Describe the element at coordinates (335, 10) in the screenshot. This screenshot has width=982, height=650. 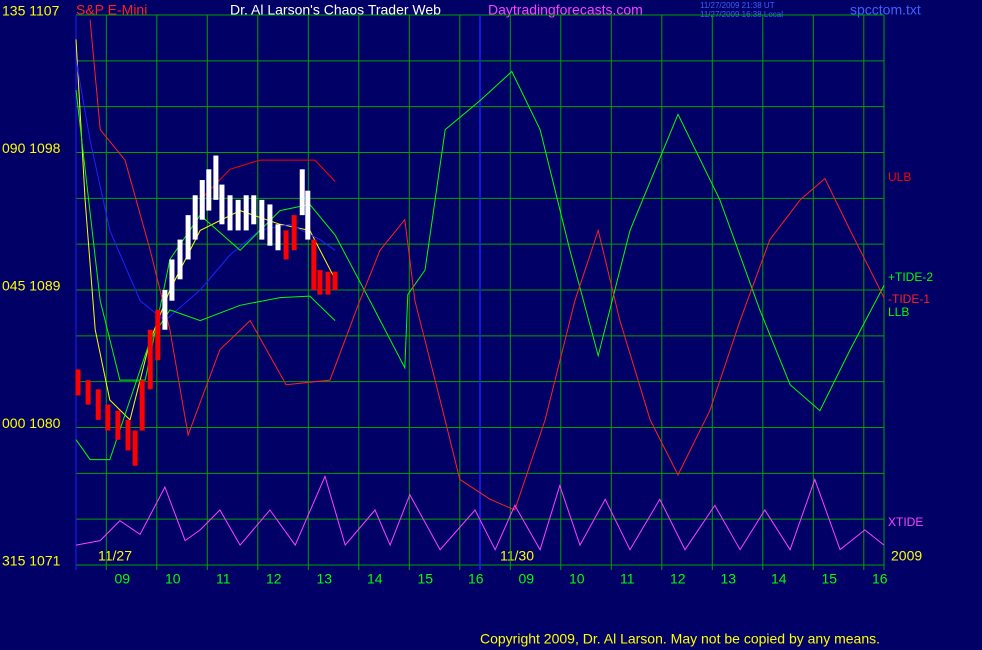
I see `chart-title: Dr. Al Larson's Chaos Trader Web` at that location.